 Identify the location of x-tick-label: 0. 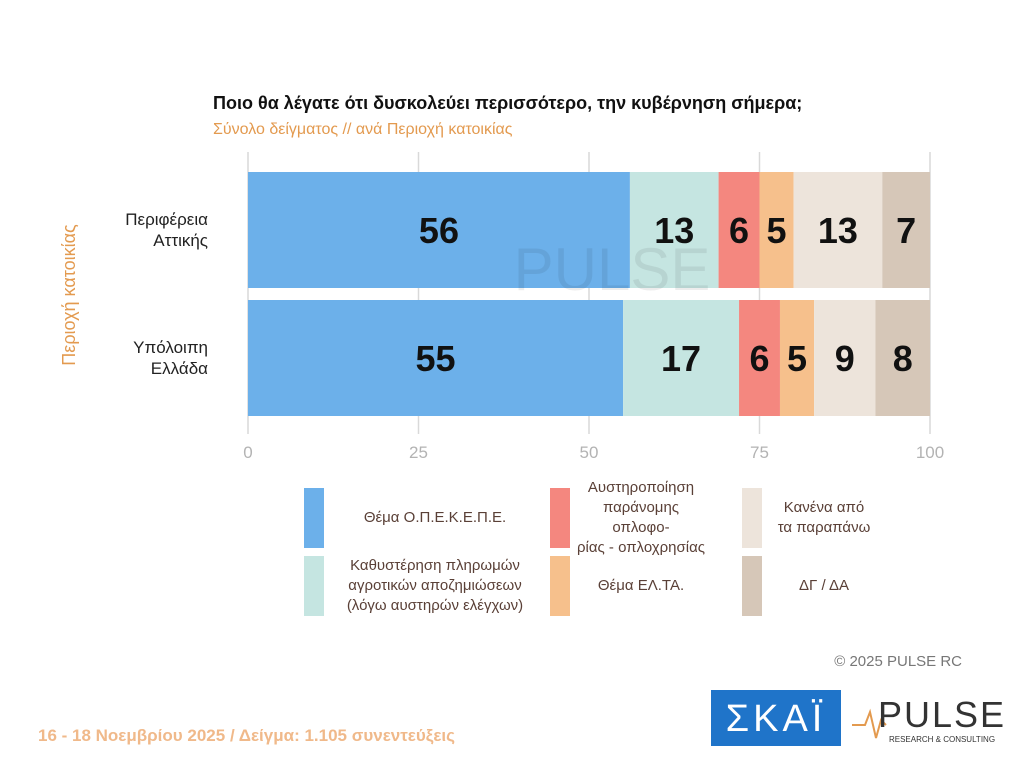
(247, 452).